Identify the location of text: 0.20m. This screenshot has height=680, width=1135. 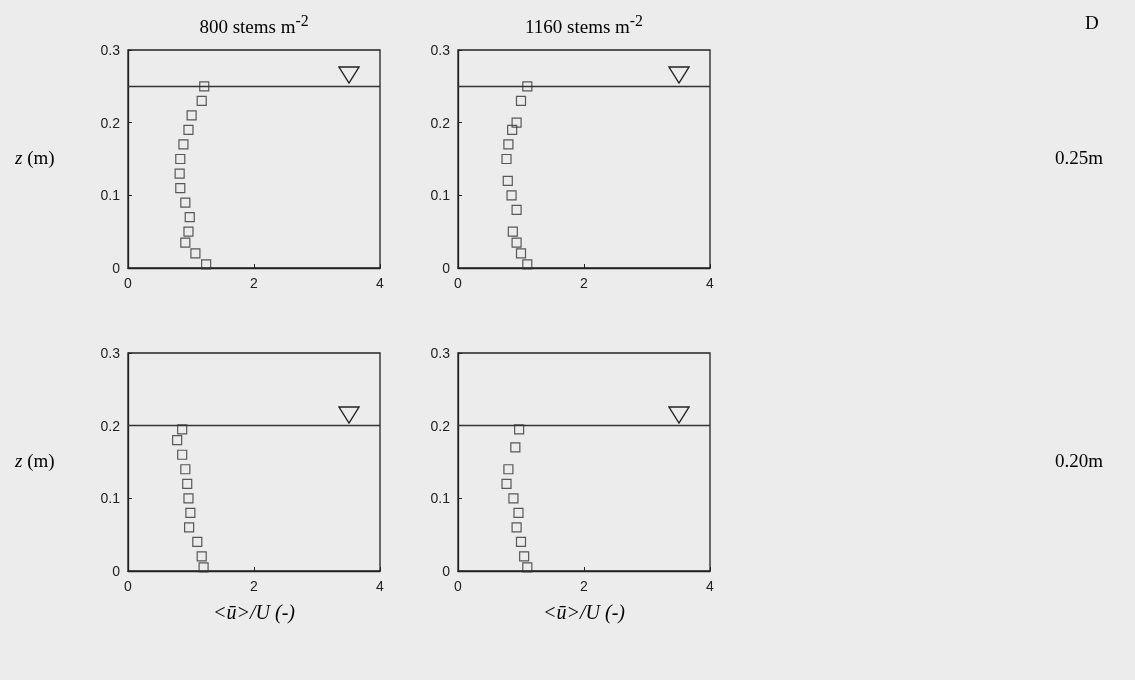
(1079, 461).